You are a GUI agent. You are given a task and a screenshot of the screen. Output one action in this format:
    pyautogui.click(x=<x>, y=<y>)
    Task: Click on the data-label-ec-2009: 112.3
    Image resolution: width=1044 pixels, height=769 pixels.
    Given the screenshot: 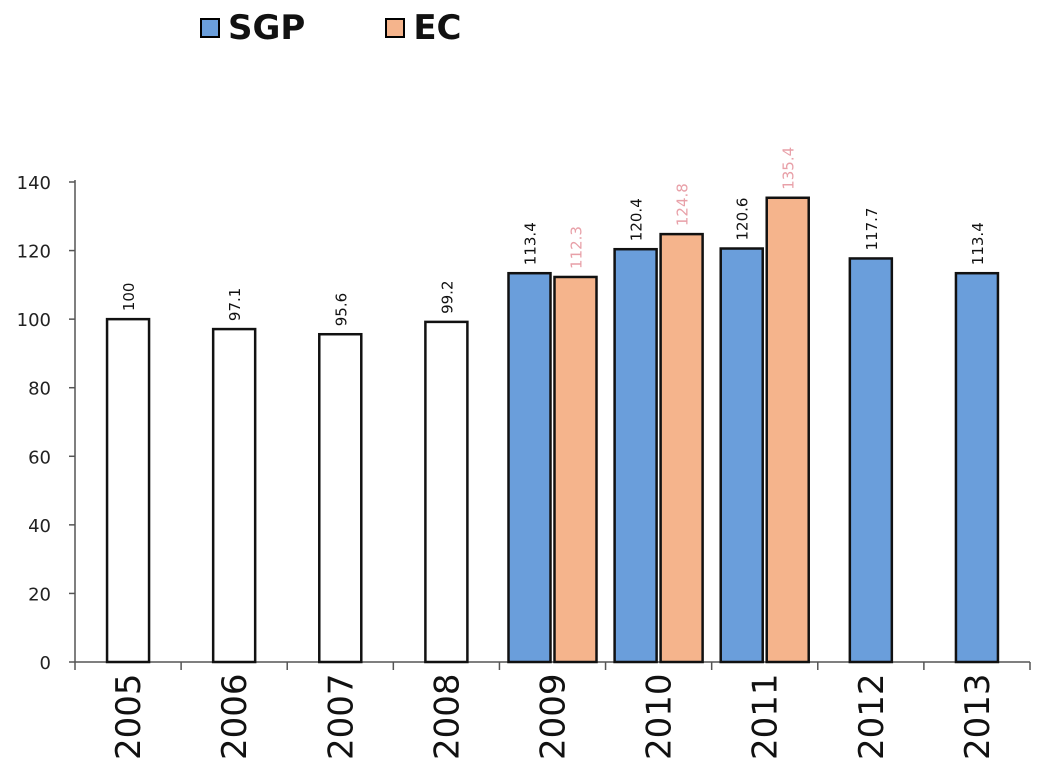 What is the action you would take?
    pyautogui.click(x=577, y=247)
    